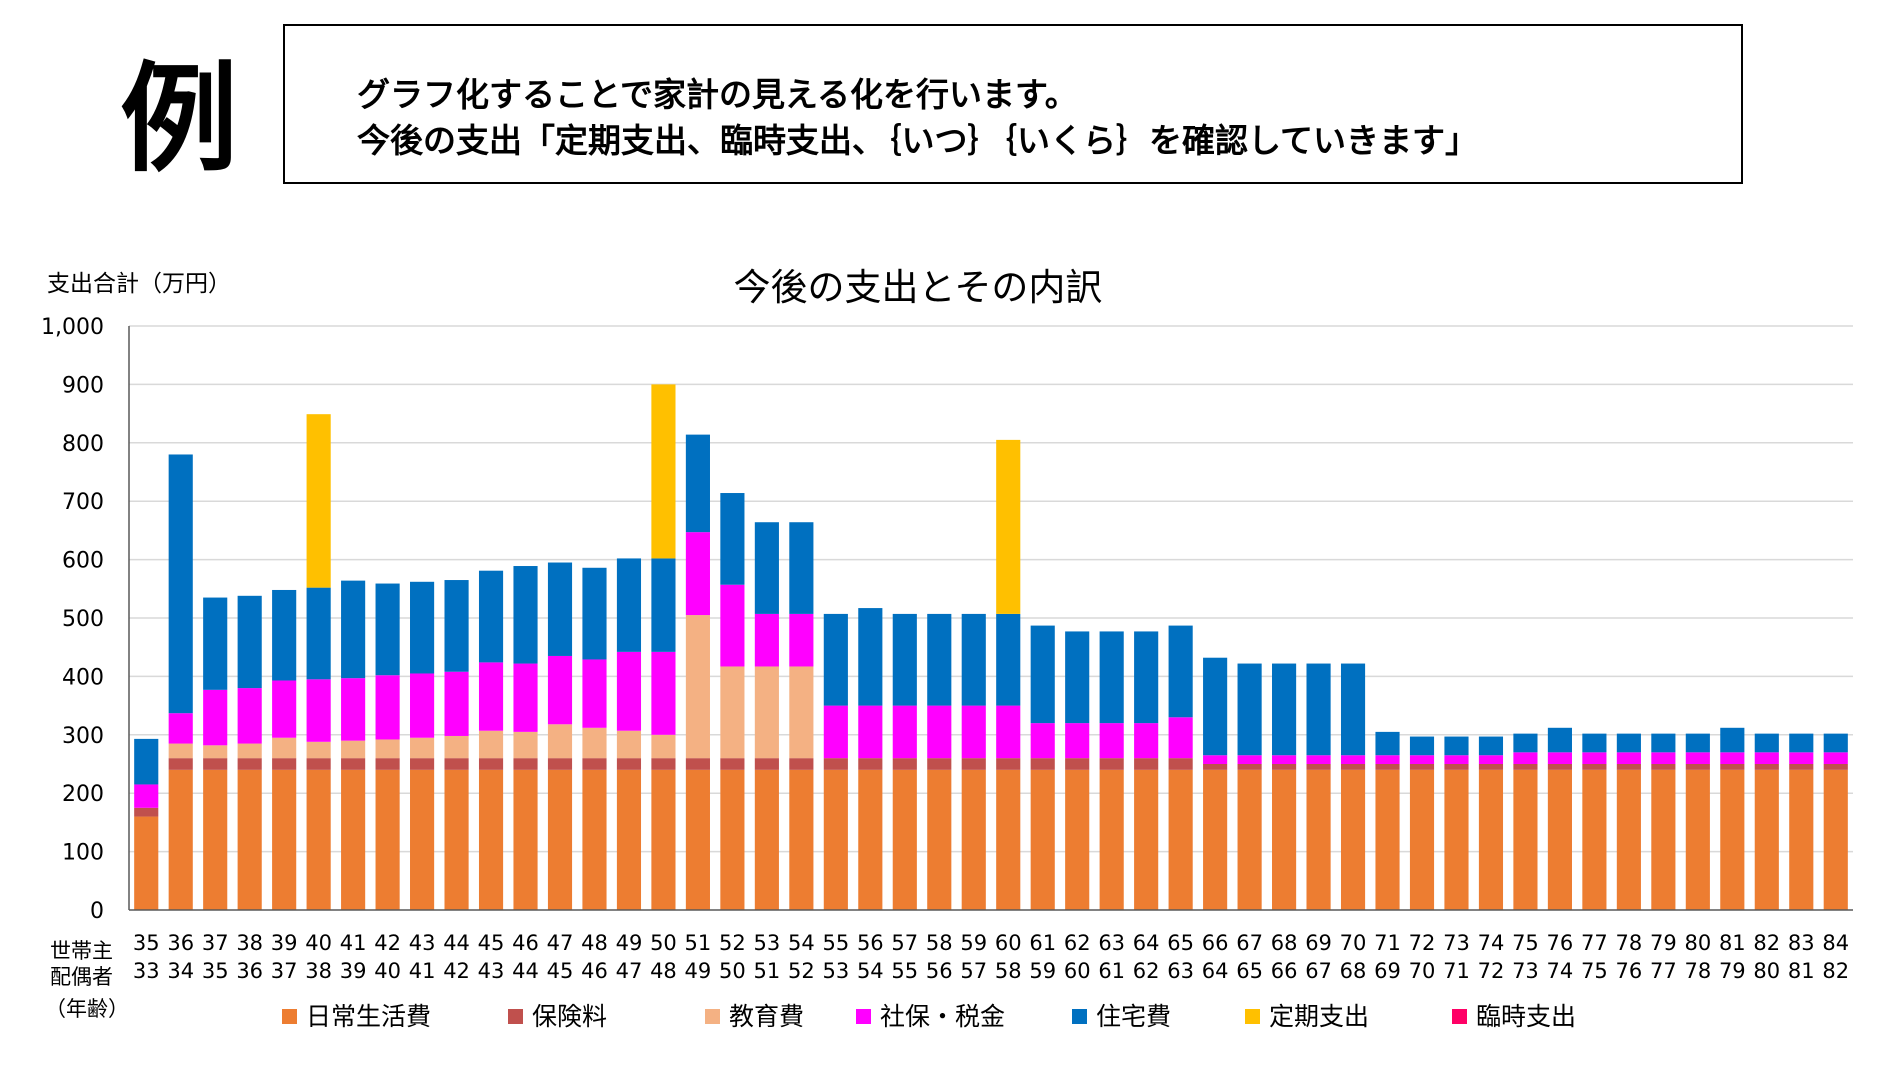  What do you see at coordinates (732, 971) in the screenshot?
I see `x-tick-spouse: 50` at bounding box center [732, 971].